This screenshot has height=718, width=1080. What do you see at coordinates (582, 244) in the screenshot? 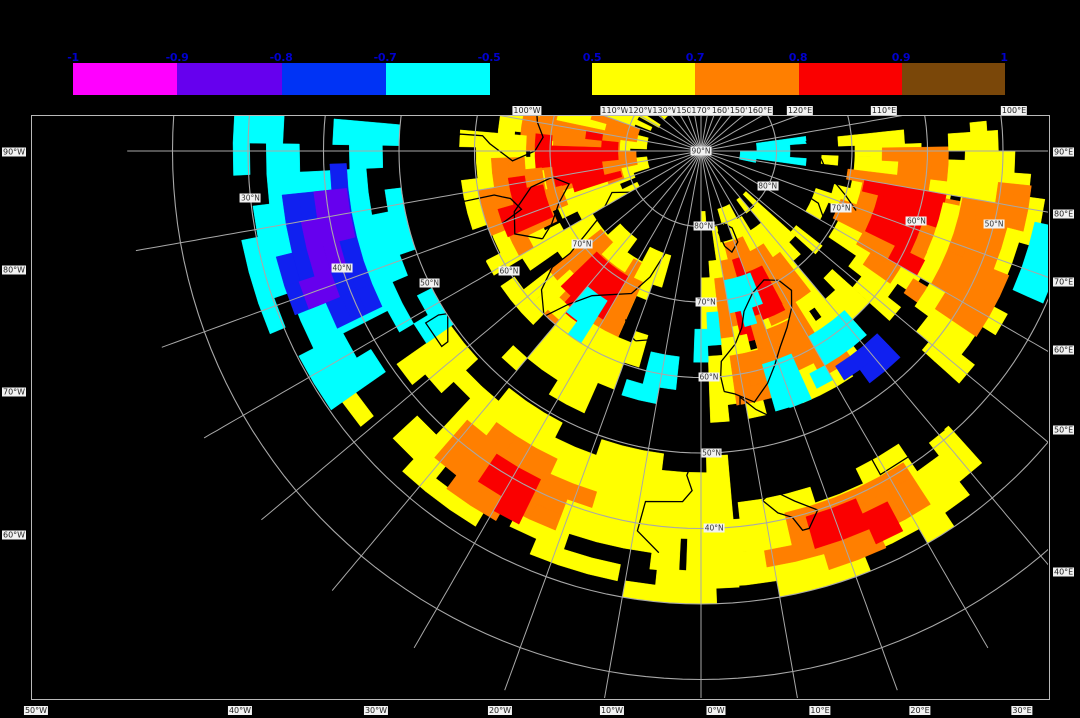
I see `graticule-label-left-70: 70°N` at bounding box center [582, 244].